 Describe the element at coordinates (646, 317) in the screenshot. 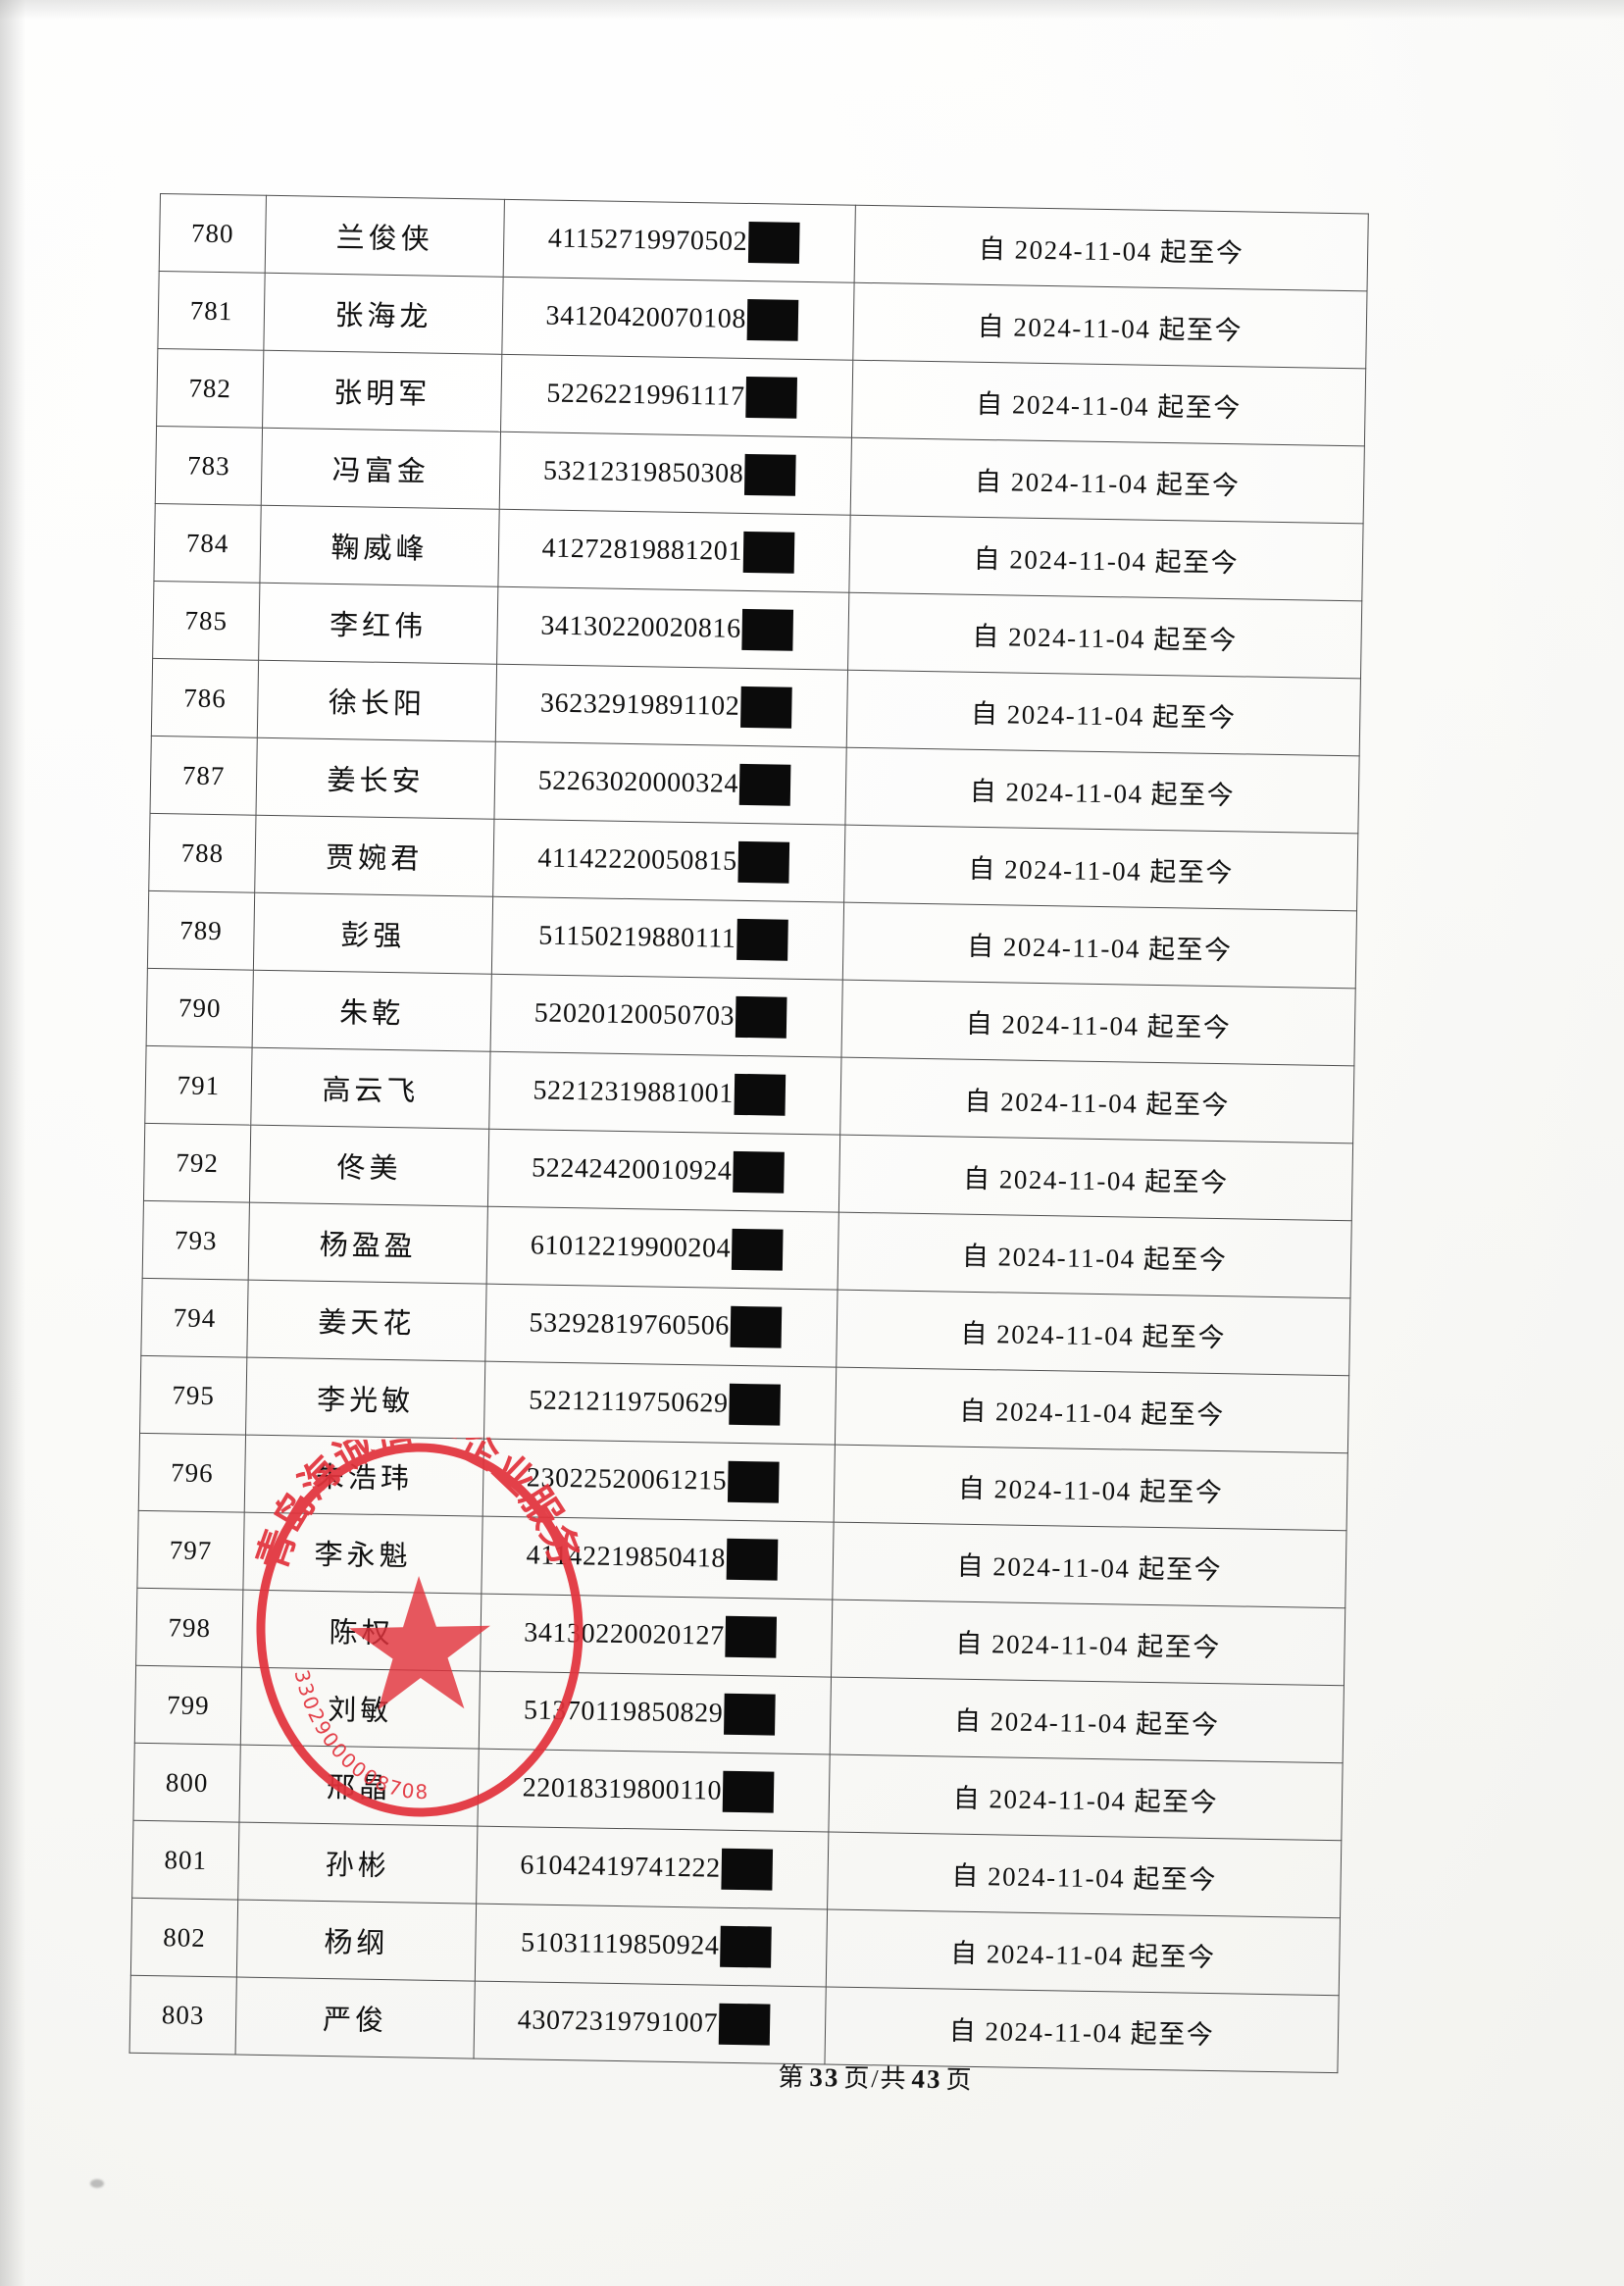

I see `id-digits: 34120420070108` at that location.